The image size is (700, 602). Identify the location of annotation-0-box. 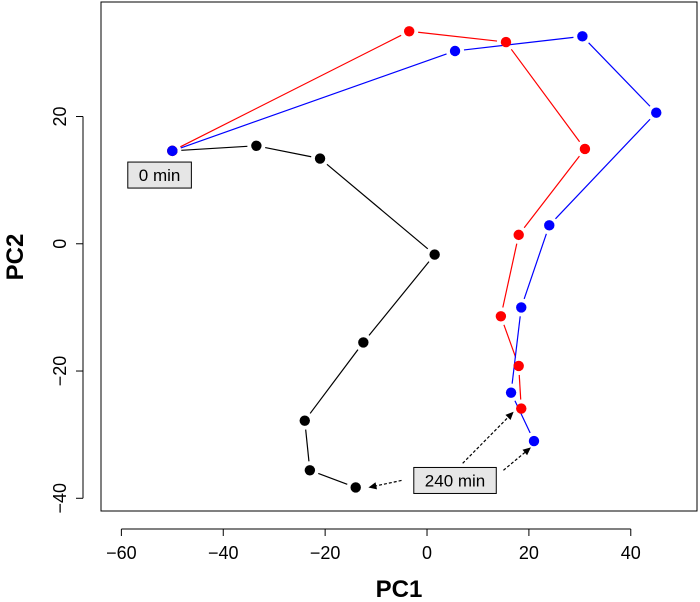
(159, 175).